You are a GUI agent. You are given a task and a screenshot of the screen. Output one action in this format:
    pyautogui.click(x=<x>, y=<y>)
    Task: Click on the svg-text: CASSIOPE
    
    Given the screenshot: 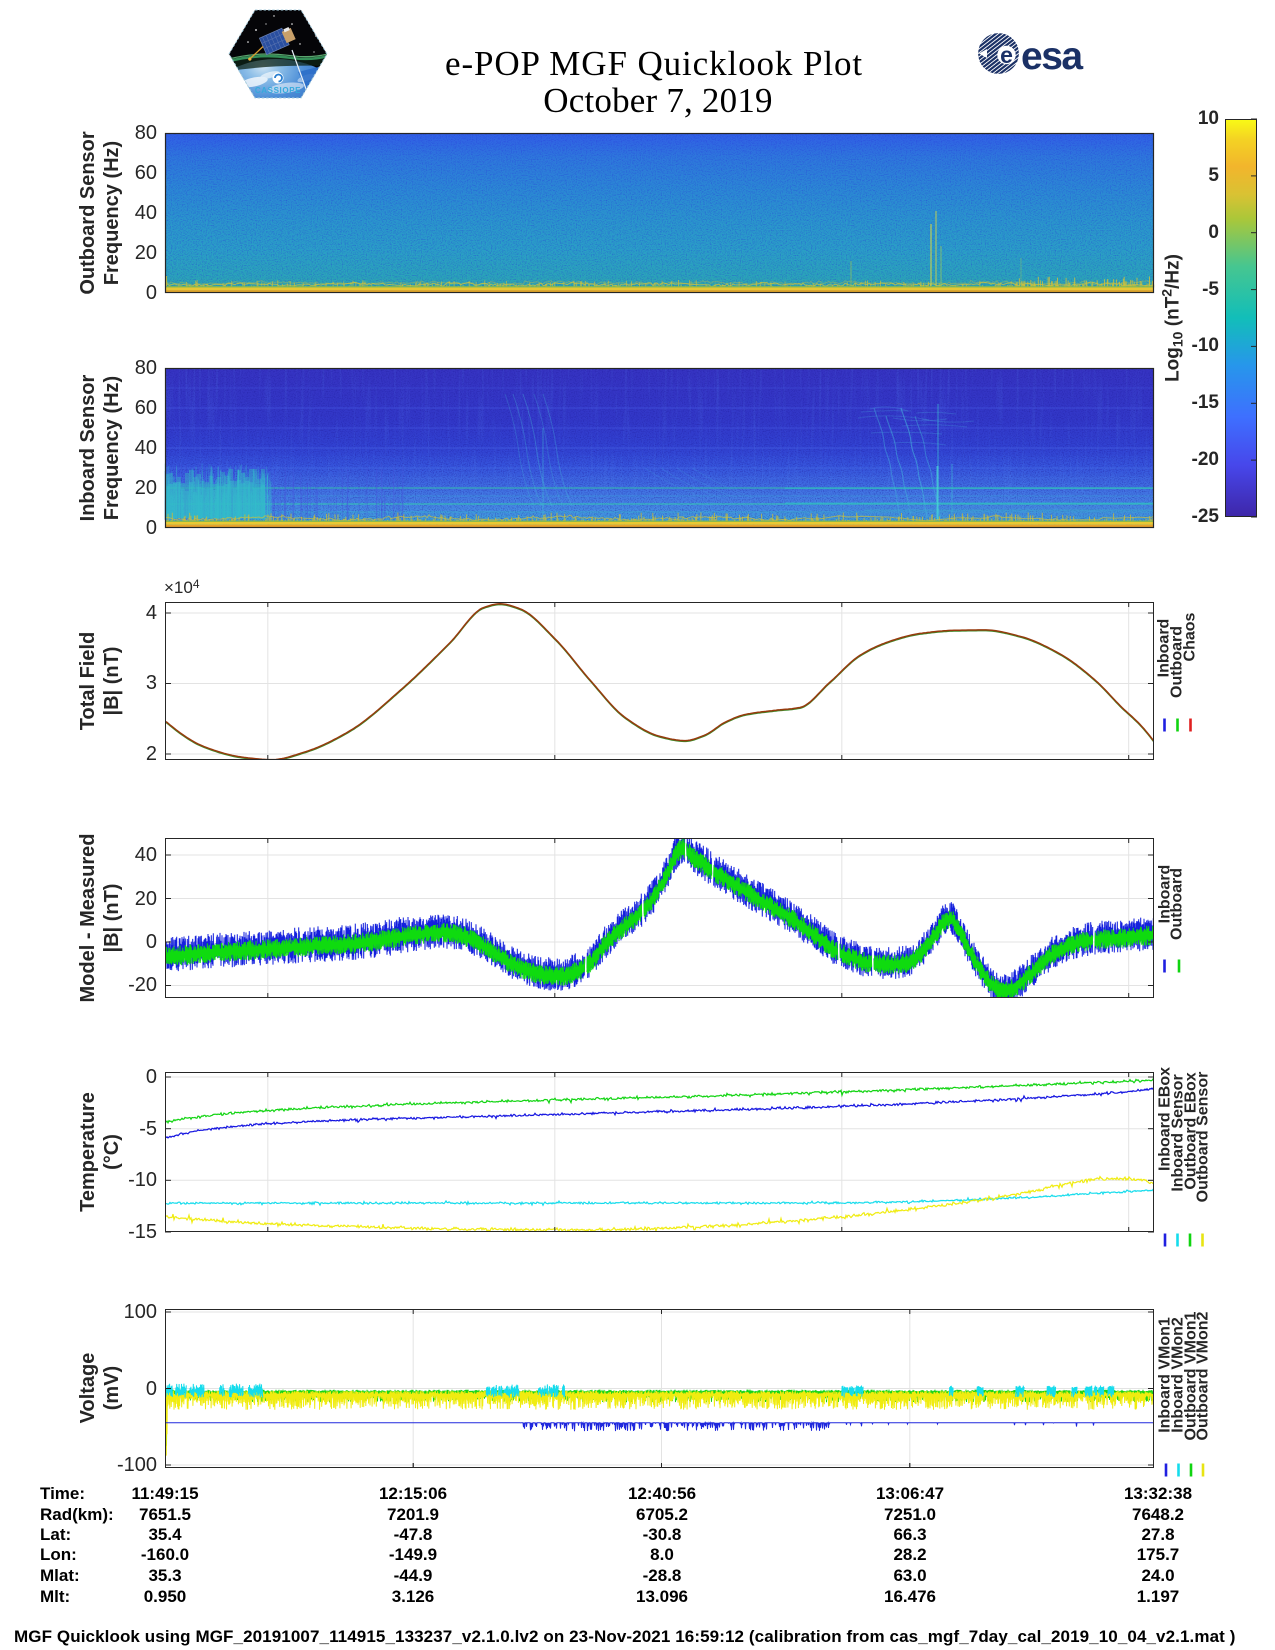 What is the action you would take?
    pyautogui.click(x=278, y=90)
    